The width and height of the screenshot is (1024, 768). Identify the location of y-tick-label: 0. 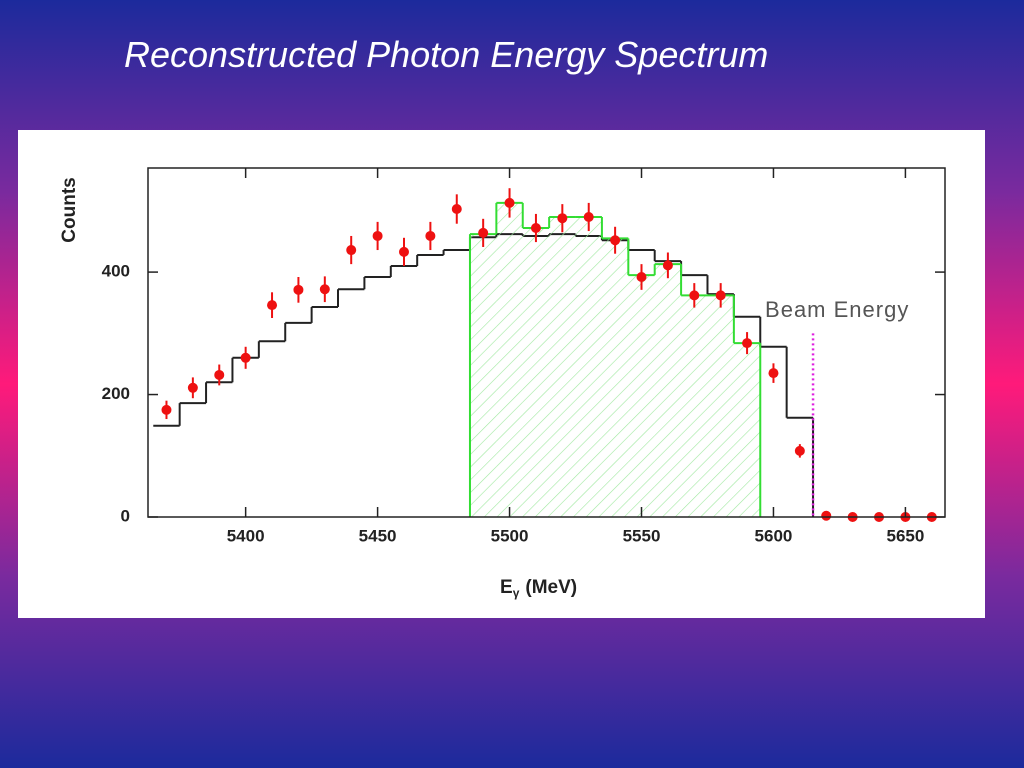
(125, 515).